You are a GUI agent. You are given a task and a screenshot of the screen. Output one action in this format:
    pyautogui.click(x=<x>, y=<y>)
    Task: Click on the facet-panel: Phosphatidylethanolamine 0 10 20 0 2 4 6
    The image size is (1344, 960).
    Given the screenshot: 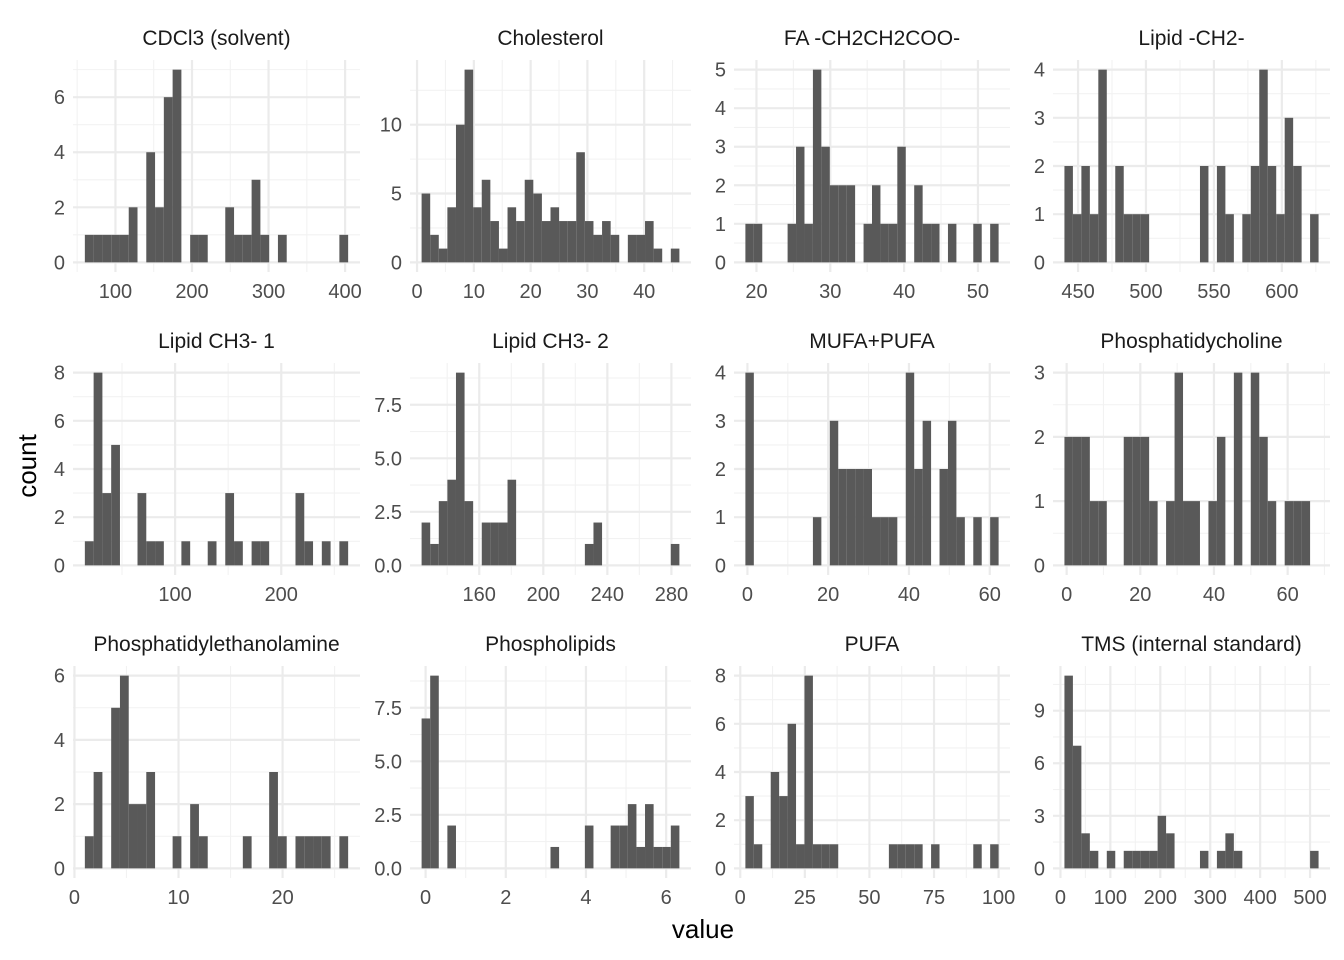 What is the action you would take?
    pyautogui.click(x=207, y=771)
    